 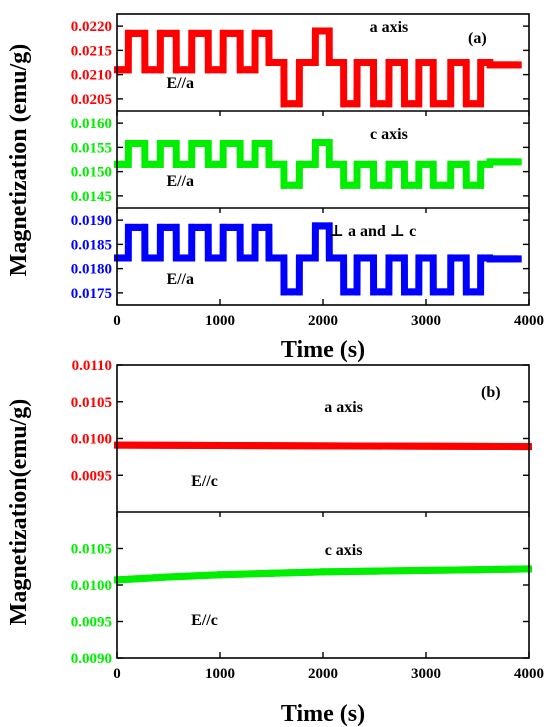 I want to click on panel-a-label: (a), so click(x=477, y=38).